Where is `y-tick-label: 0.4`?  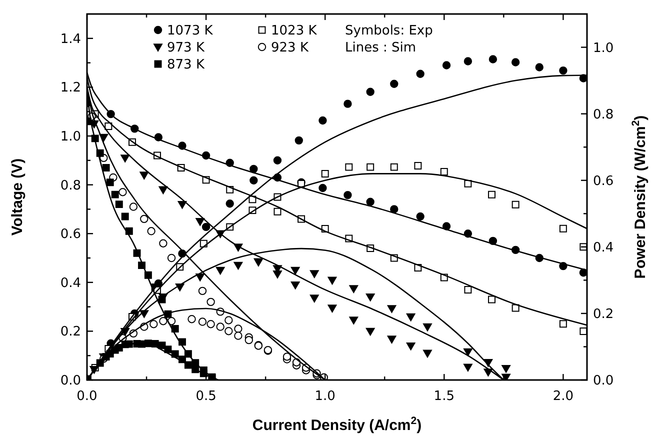
y-tick-label: 0.4 is located at coordinates (70, 283).